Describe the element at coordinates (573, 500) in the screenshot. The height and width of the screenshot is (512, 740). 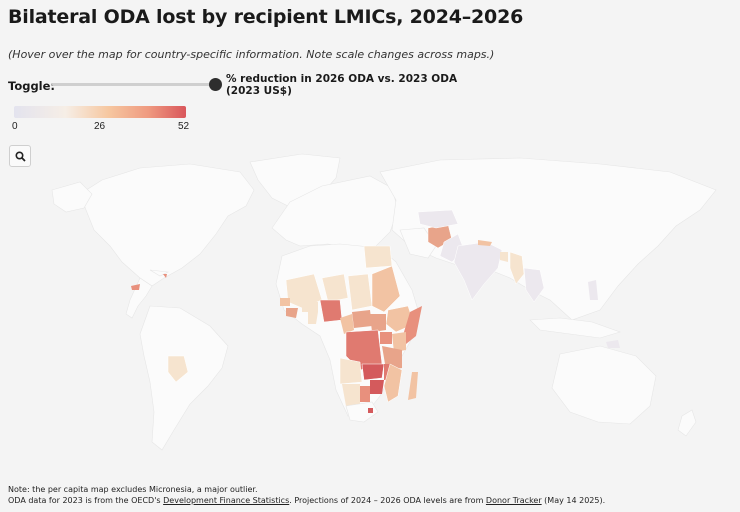
I see `footnote-text-suffix: (May 14 2025).` at that location.